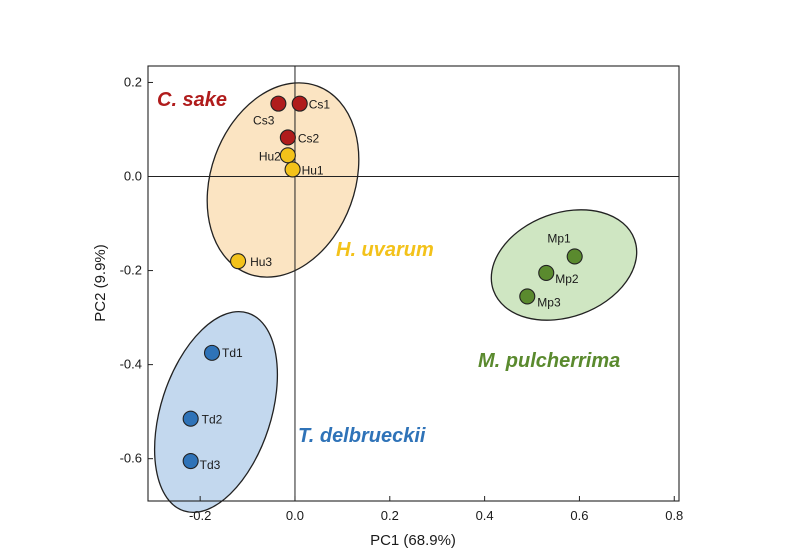  Describe the element at coordinates (436, 509) in the screenshot. I see `x-axis-ticks: -0.2 0.0 0.2 0.4 0.6 0.8` at that location.